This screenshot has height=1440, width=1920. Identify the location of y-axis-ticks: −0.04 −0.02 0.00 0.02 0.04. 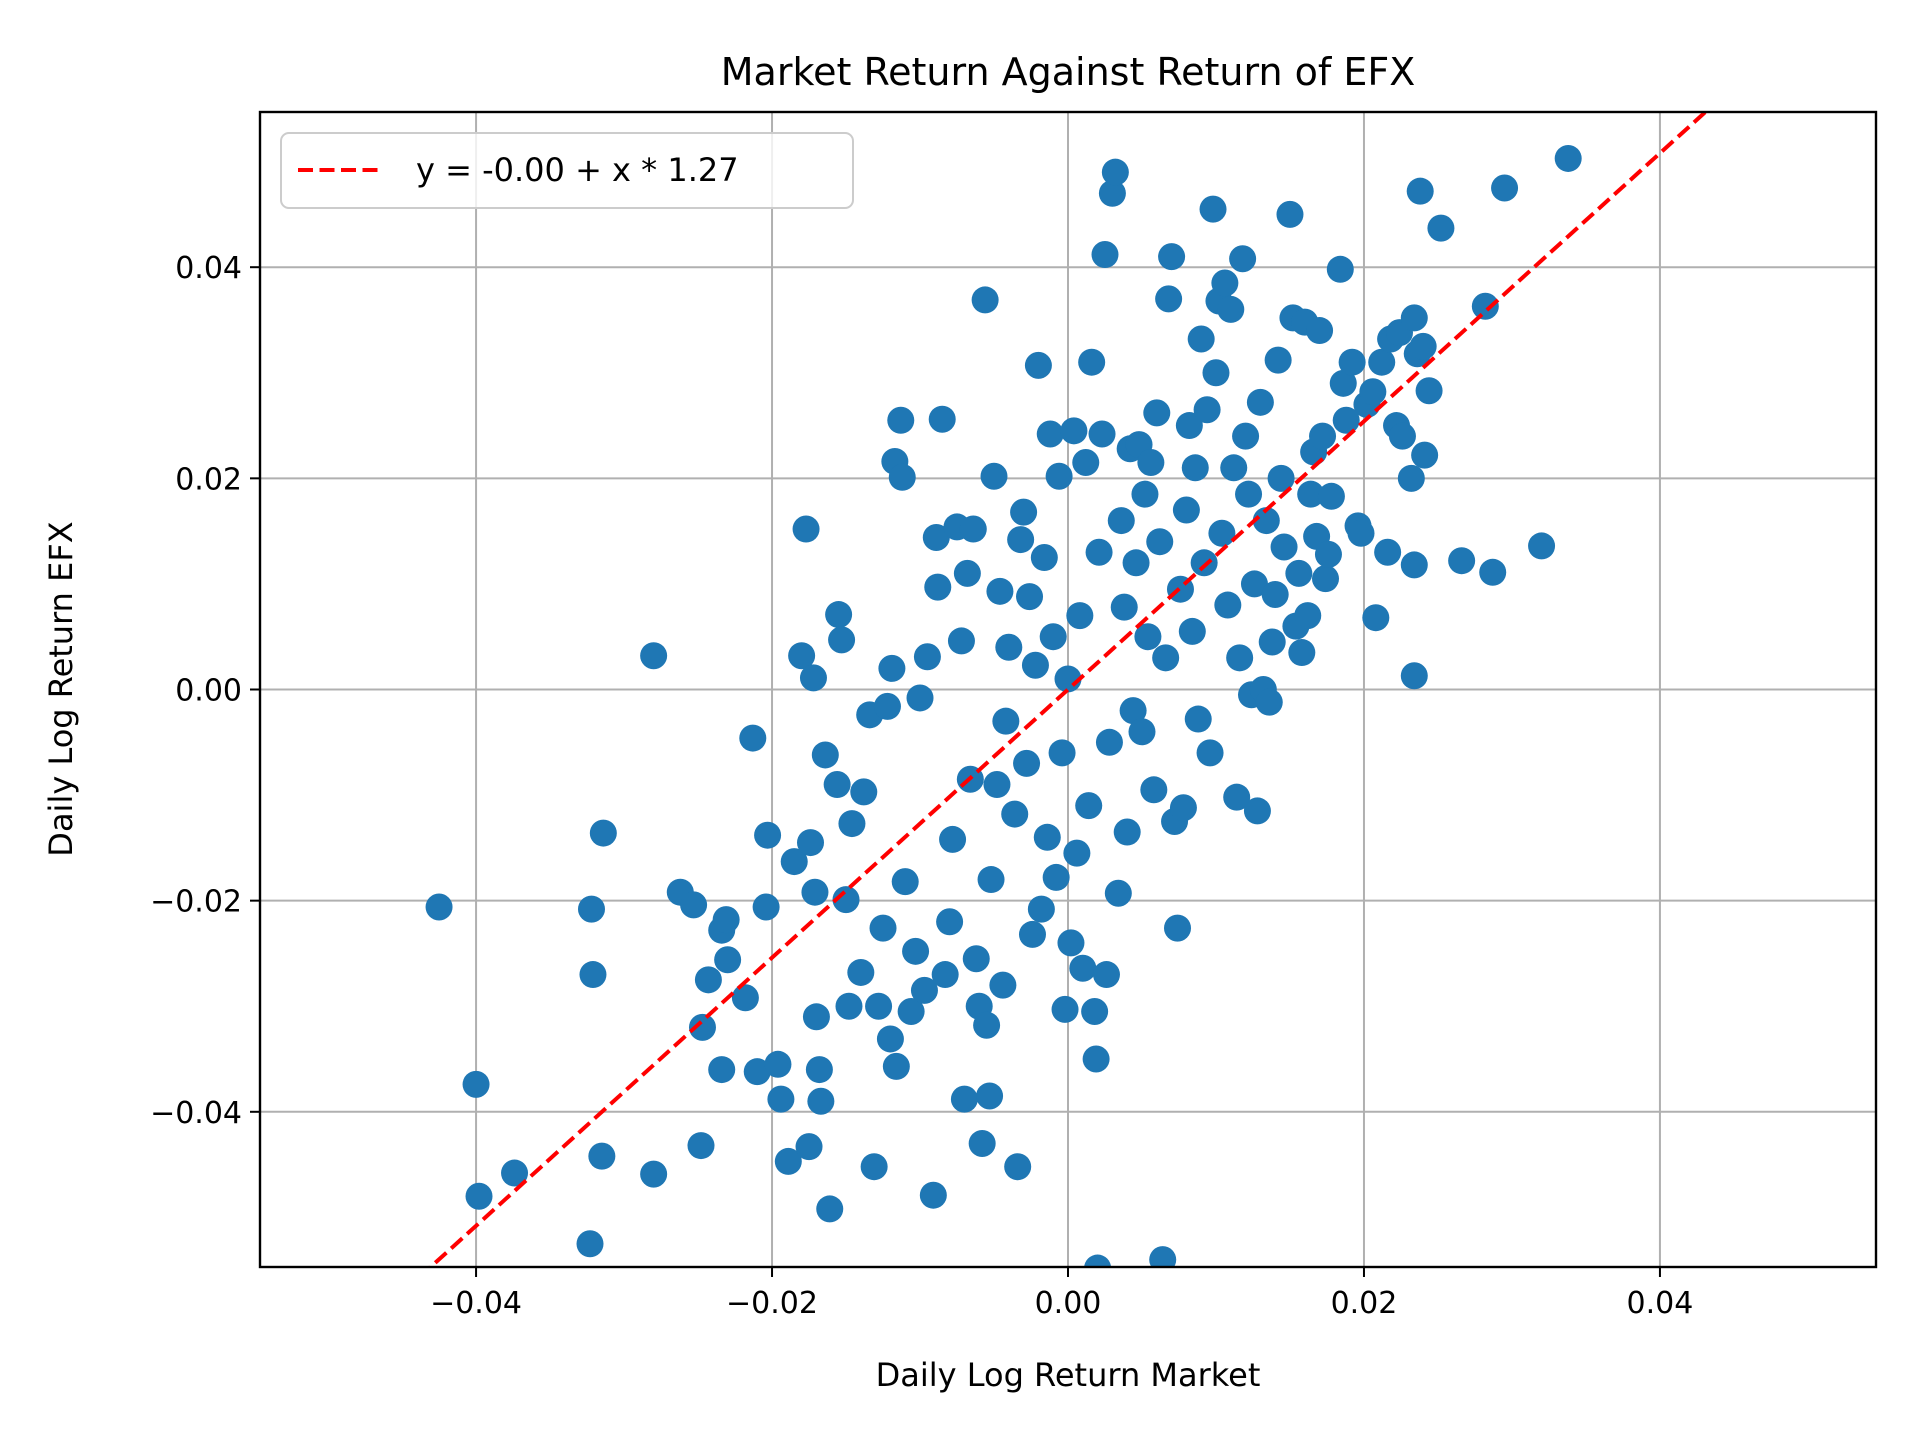
(205, 691).